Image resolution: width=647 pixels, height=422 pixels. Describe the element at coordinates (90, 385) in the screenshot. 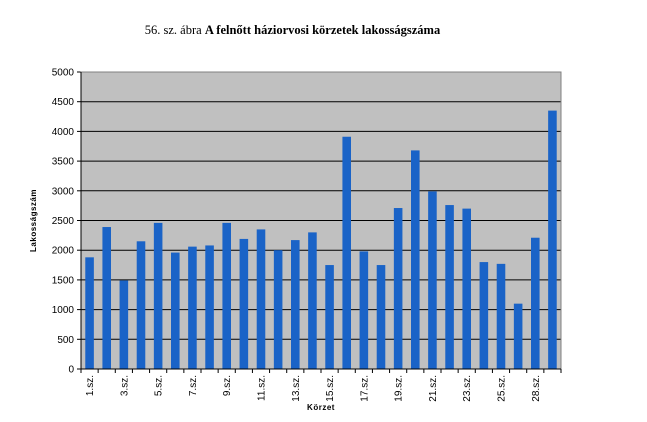

I see `x-tick-label: 1.sz.` at that location.